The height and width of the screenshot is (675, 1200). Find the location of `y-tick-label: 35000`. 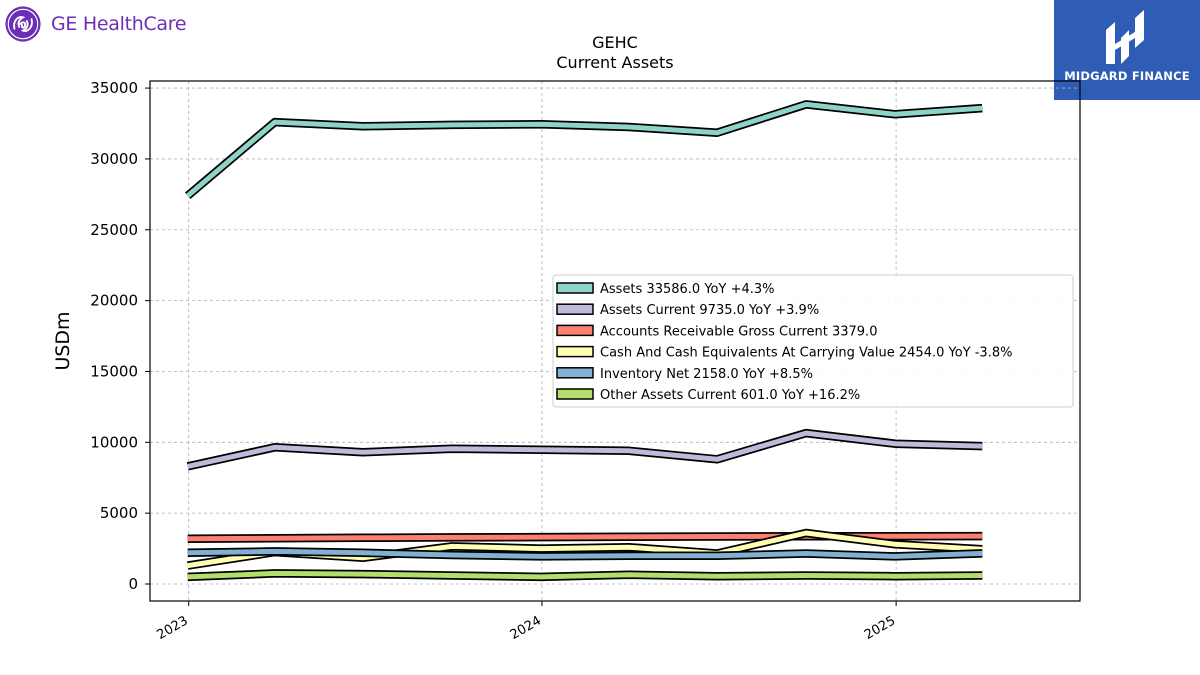

y-tick-label: 35000 is located at coordinates (114, 88).